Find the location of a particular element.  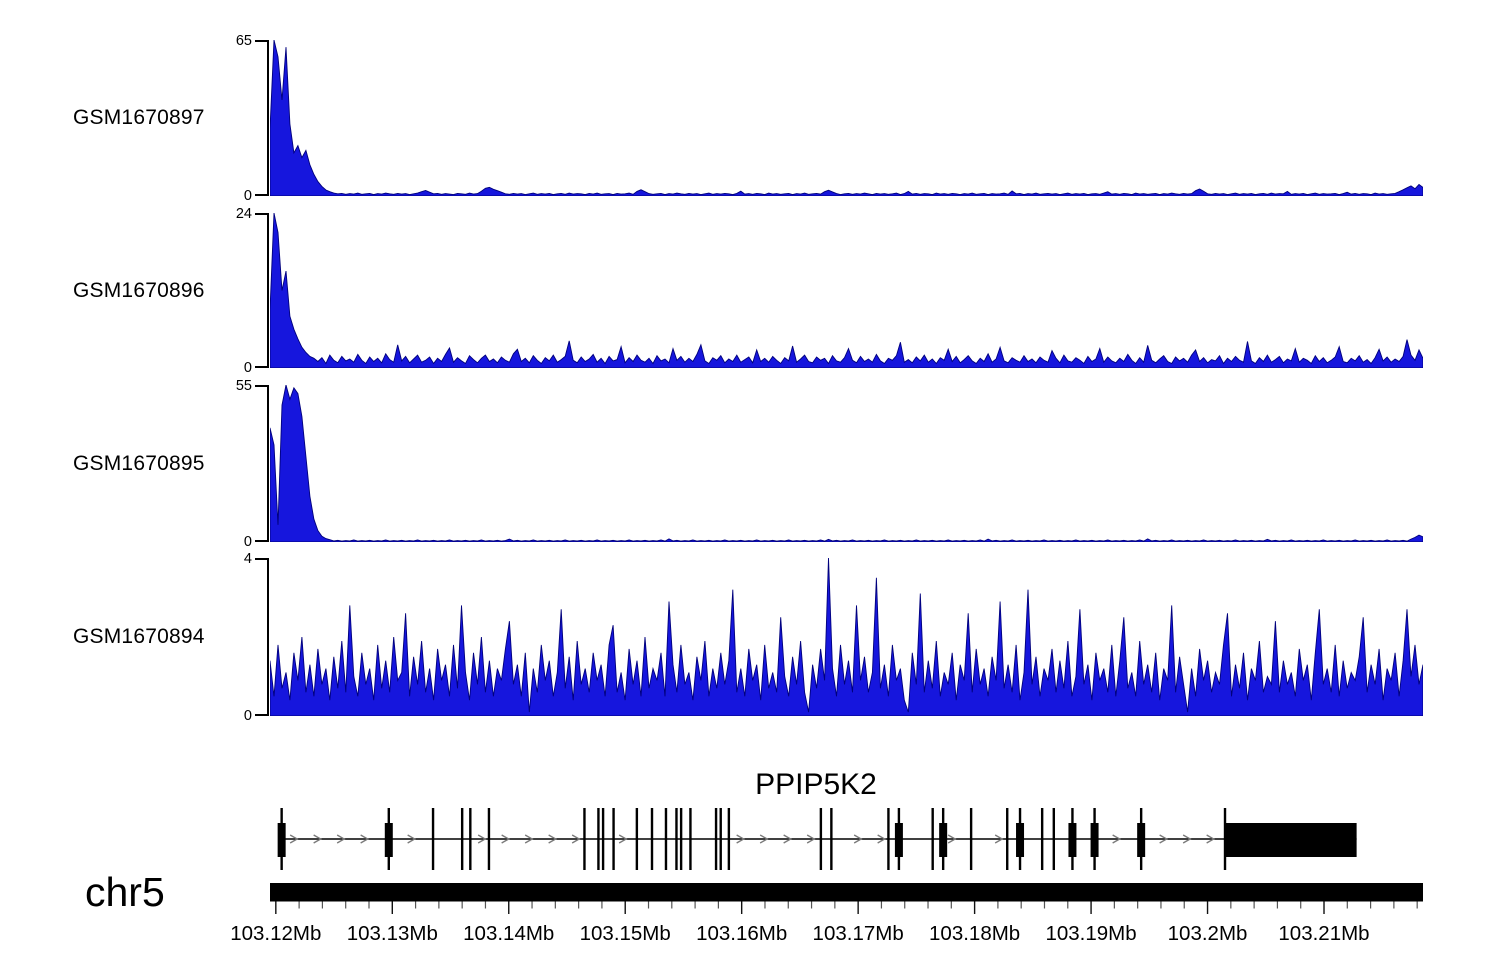

chromosome-label: chr5 is located at coordinates (125, 892).